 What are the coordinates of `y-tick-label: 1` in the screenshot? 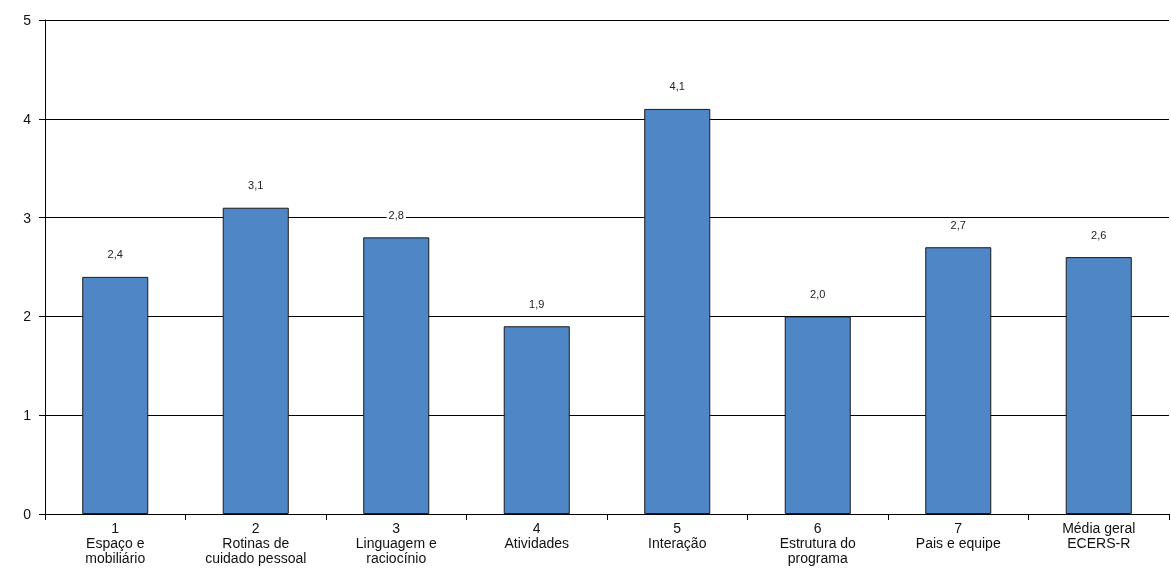 It's located at (27, 415).